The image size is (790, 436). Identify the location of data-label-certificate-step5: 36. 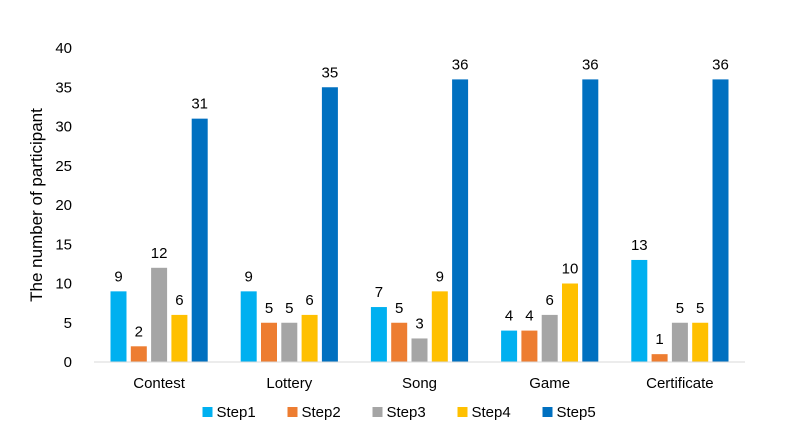
(720, 64).